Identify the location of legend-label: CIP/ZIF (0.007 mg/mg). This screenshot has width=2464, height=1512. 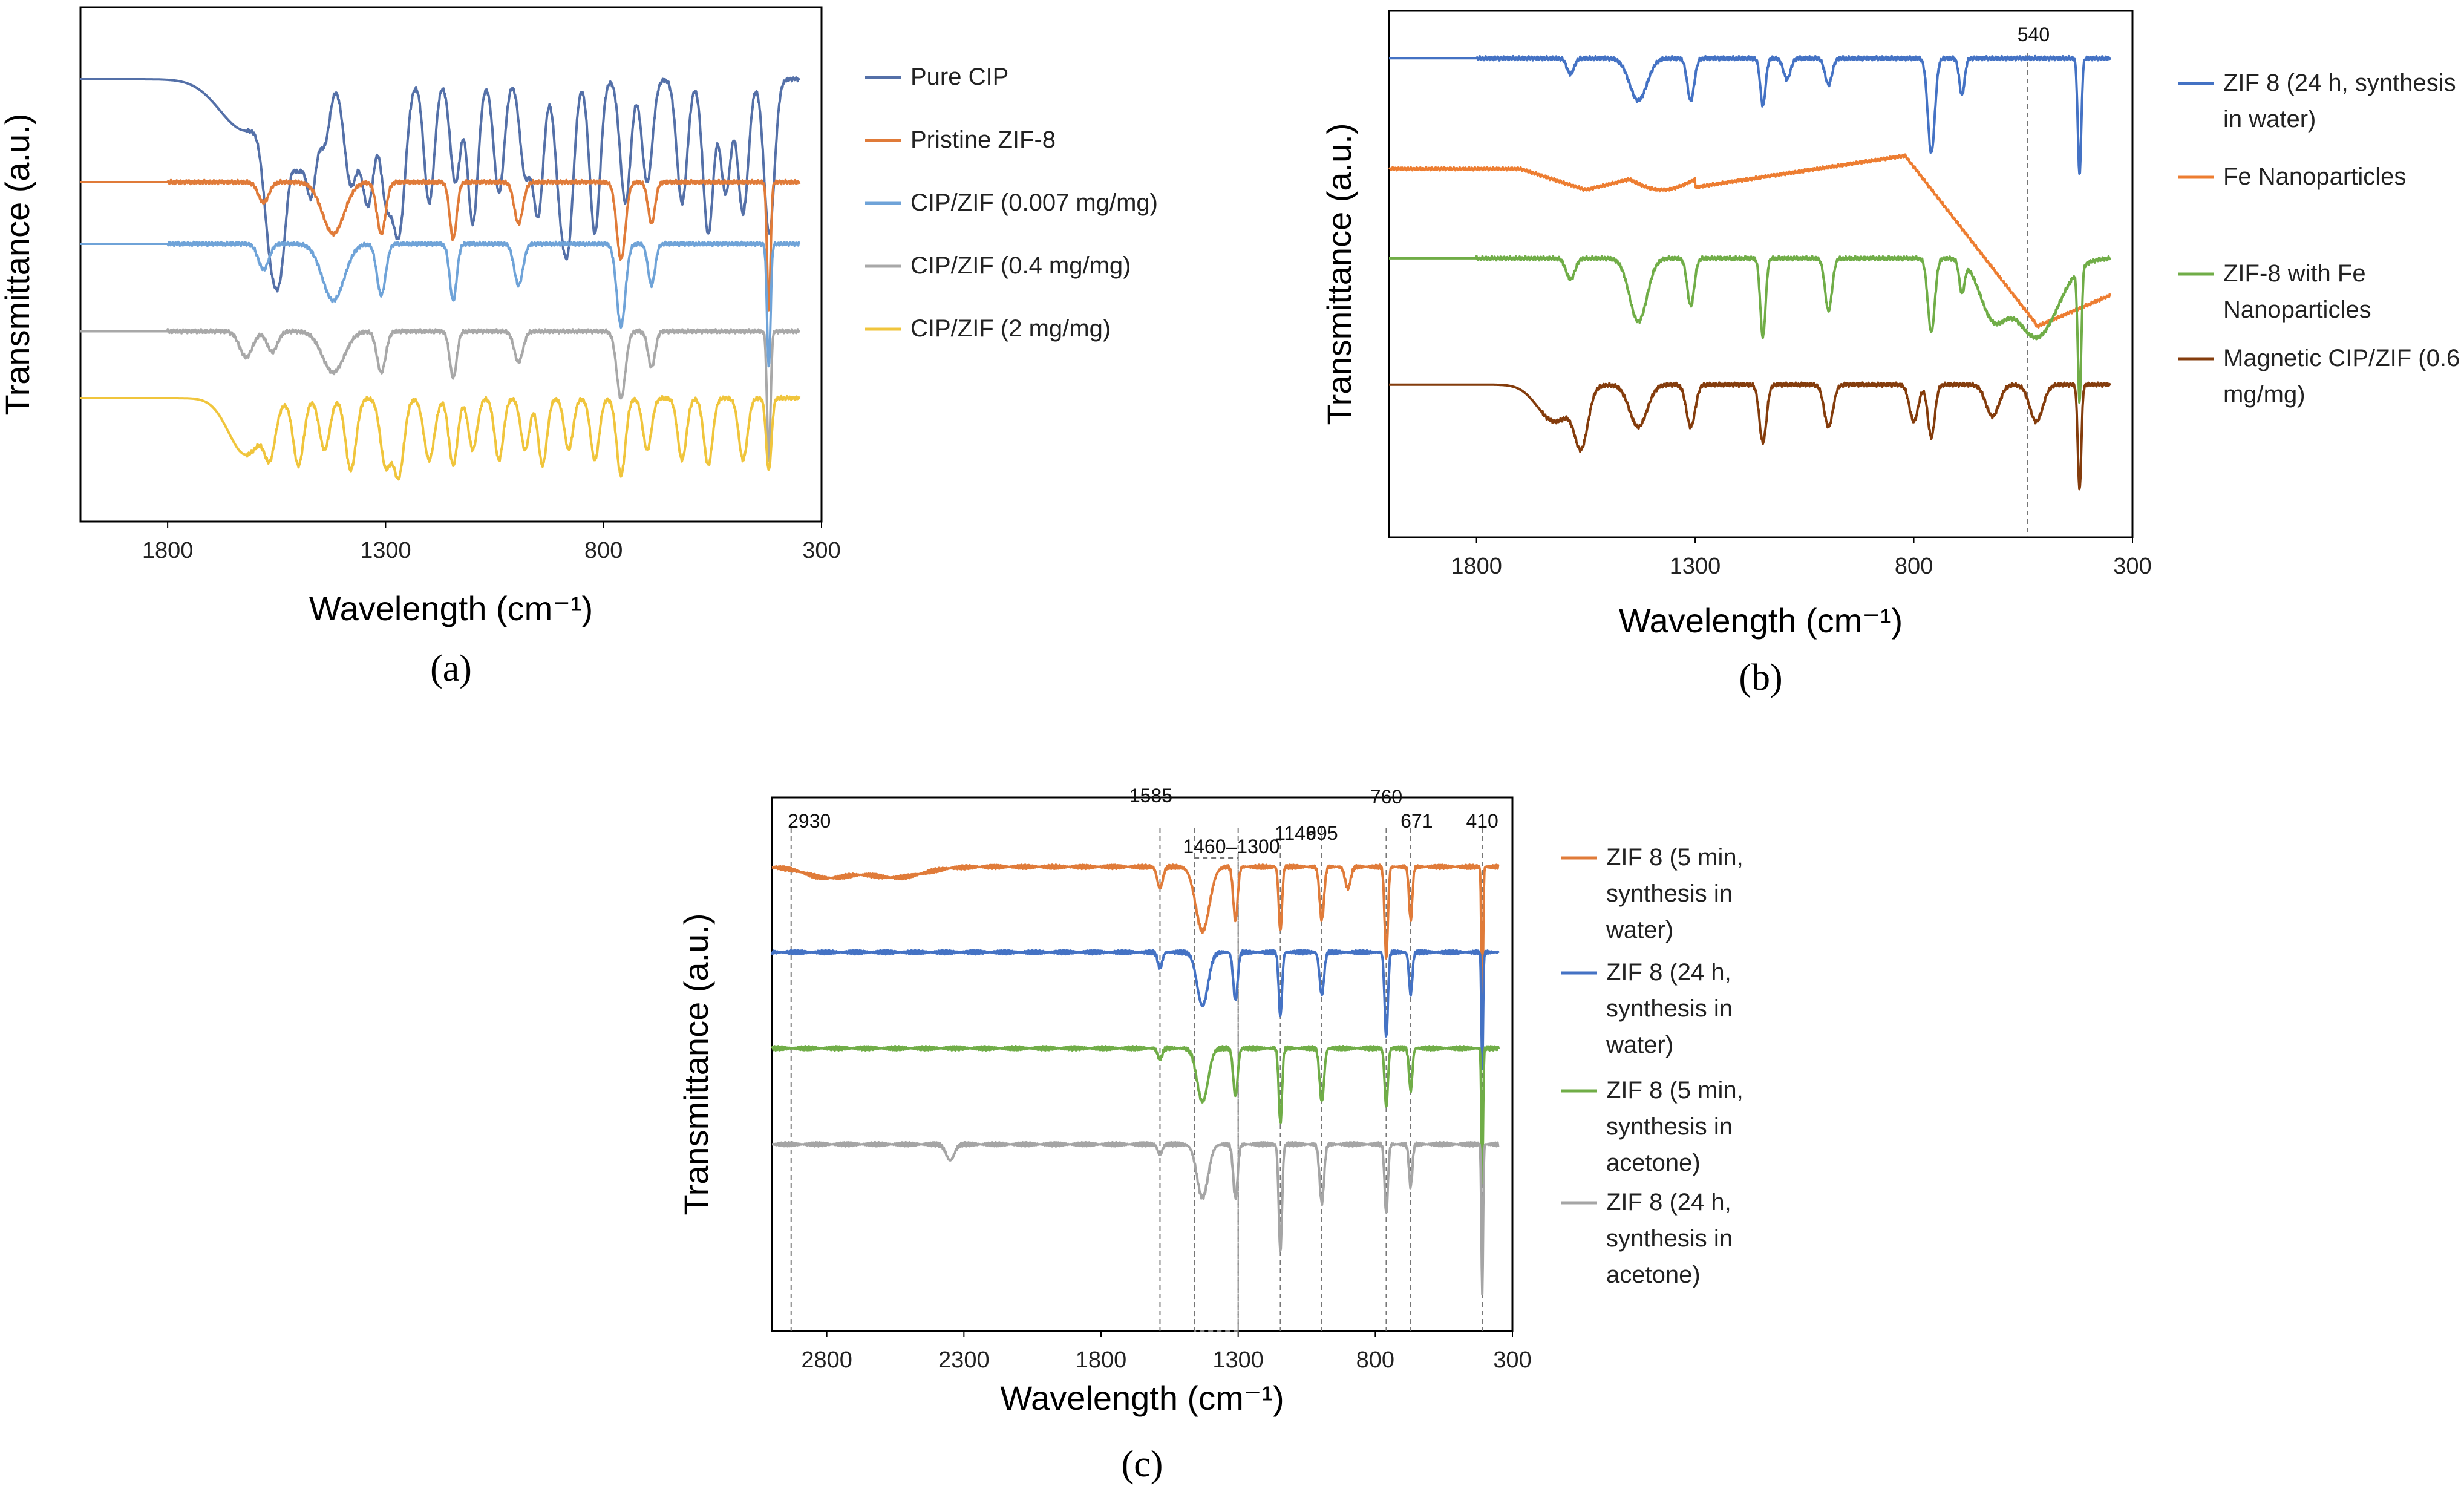
(1034, 202).